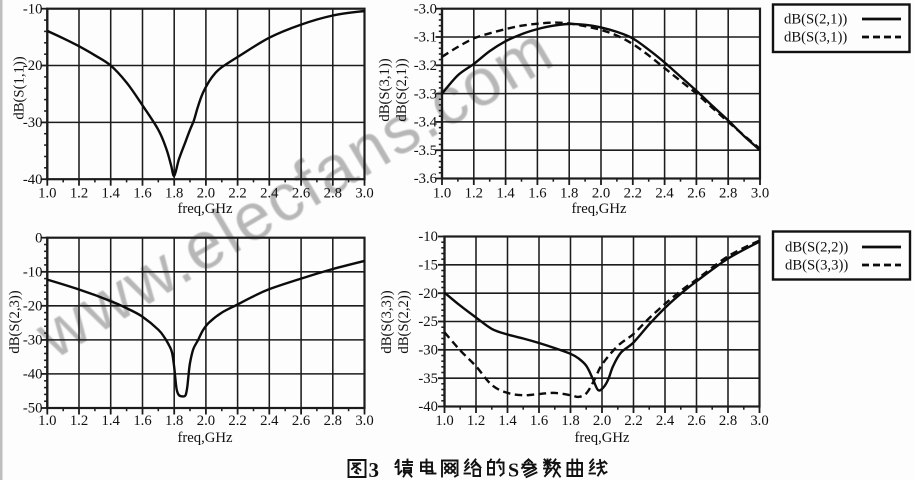 The image size is (914, 480). Describe the element at coordinates (428, 266) in the screenshot. I see `svg-text: -15` at that location.